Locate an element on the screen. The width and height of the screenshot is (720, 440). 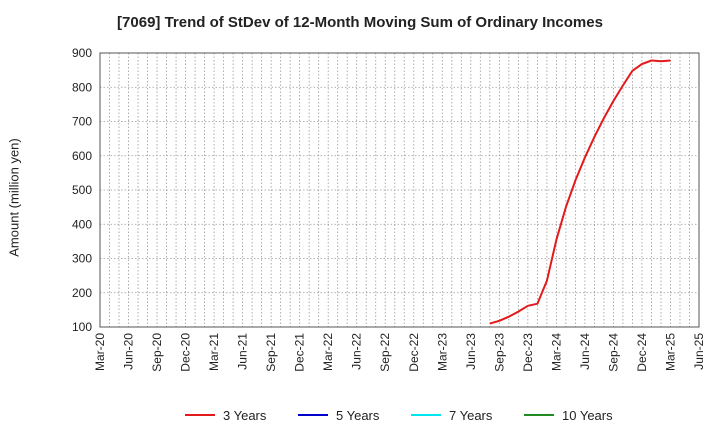
y-tick-labels: 100 200 300 400 500 600 700 800 900 is located at coordinates (82, 190).